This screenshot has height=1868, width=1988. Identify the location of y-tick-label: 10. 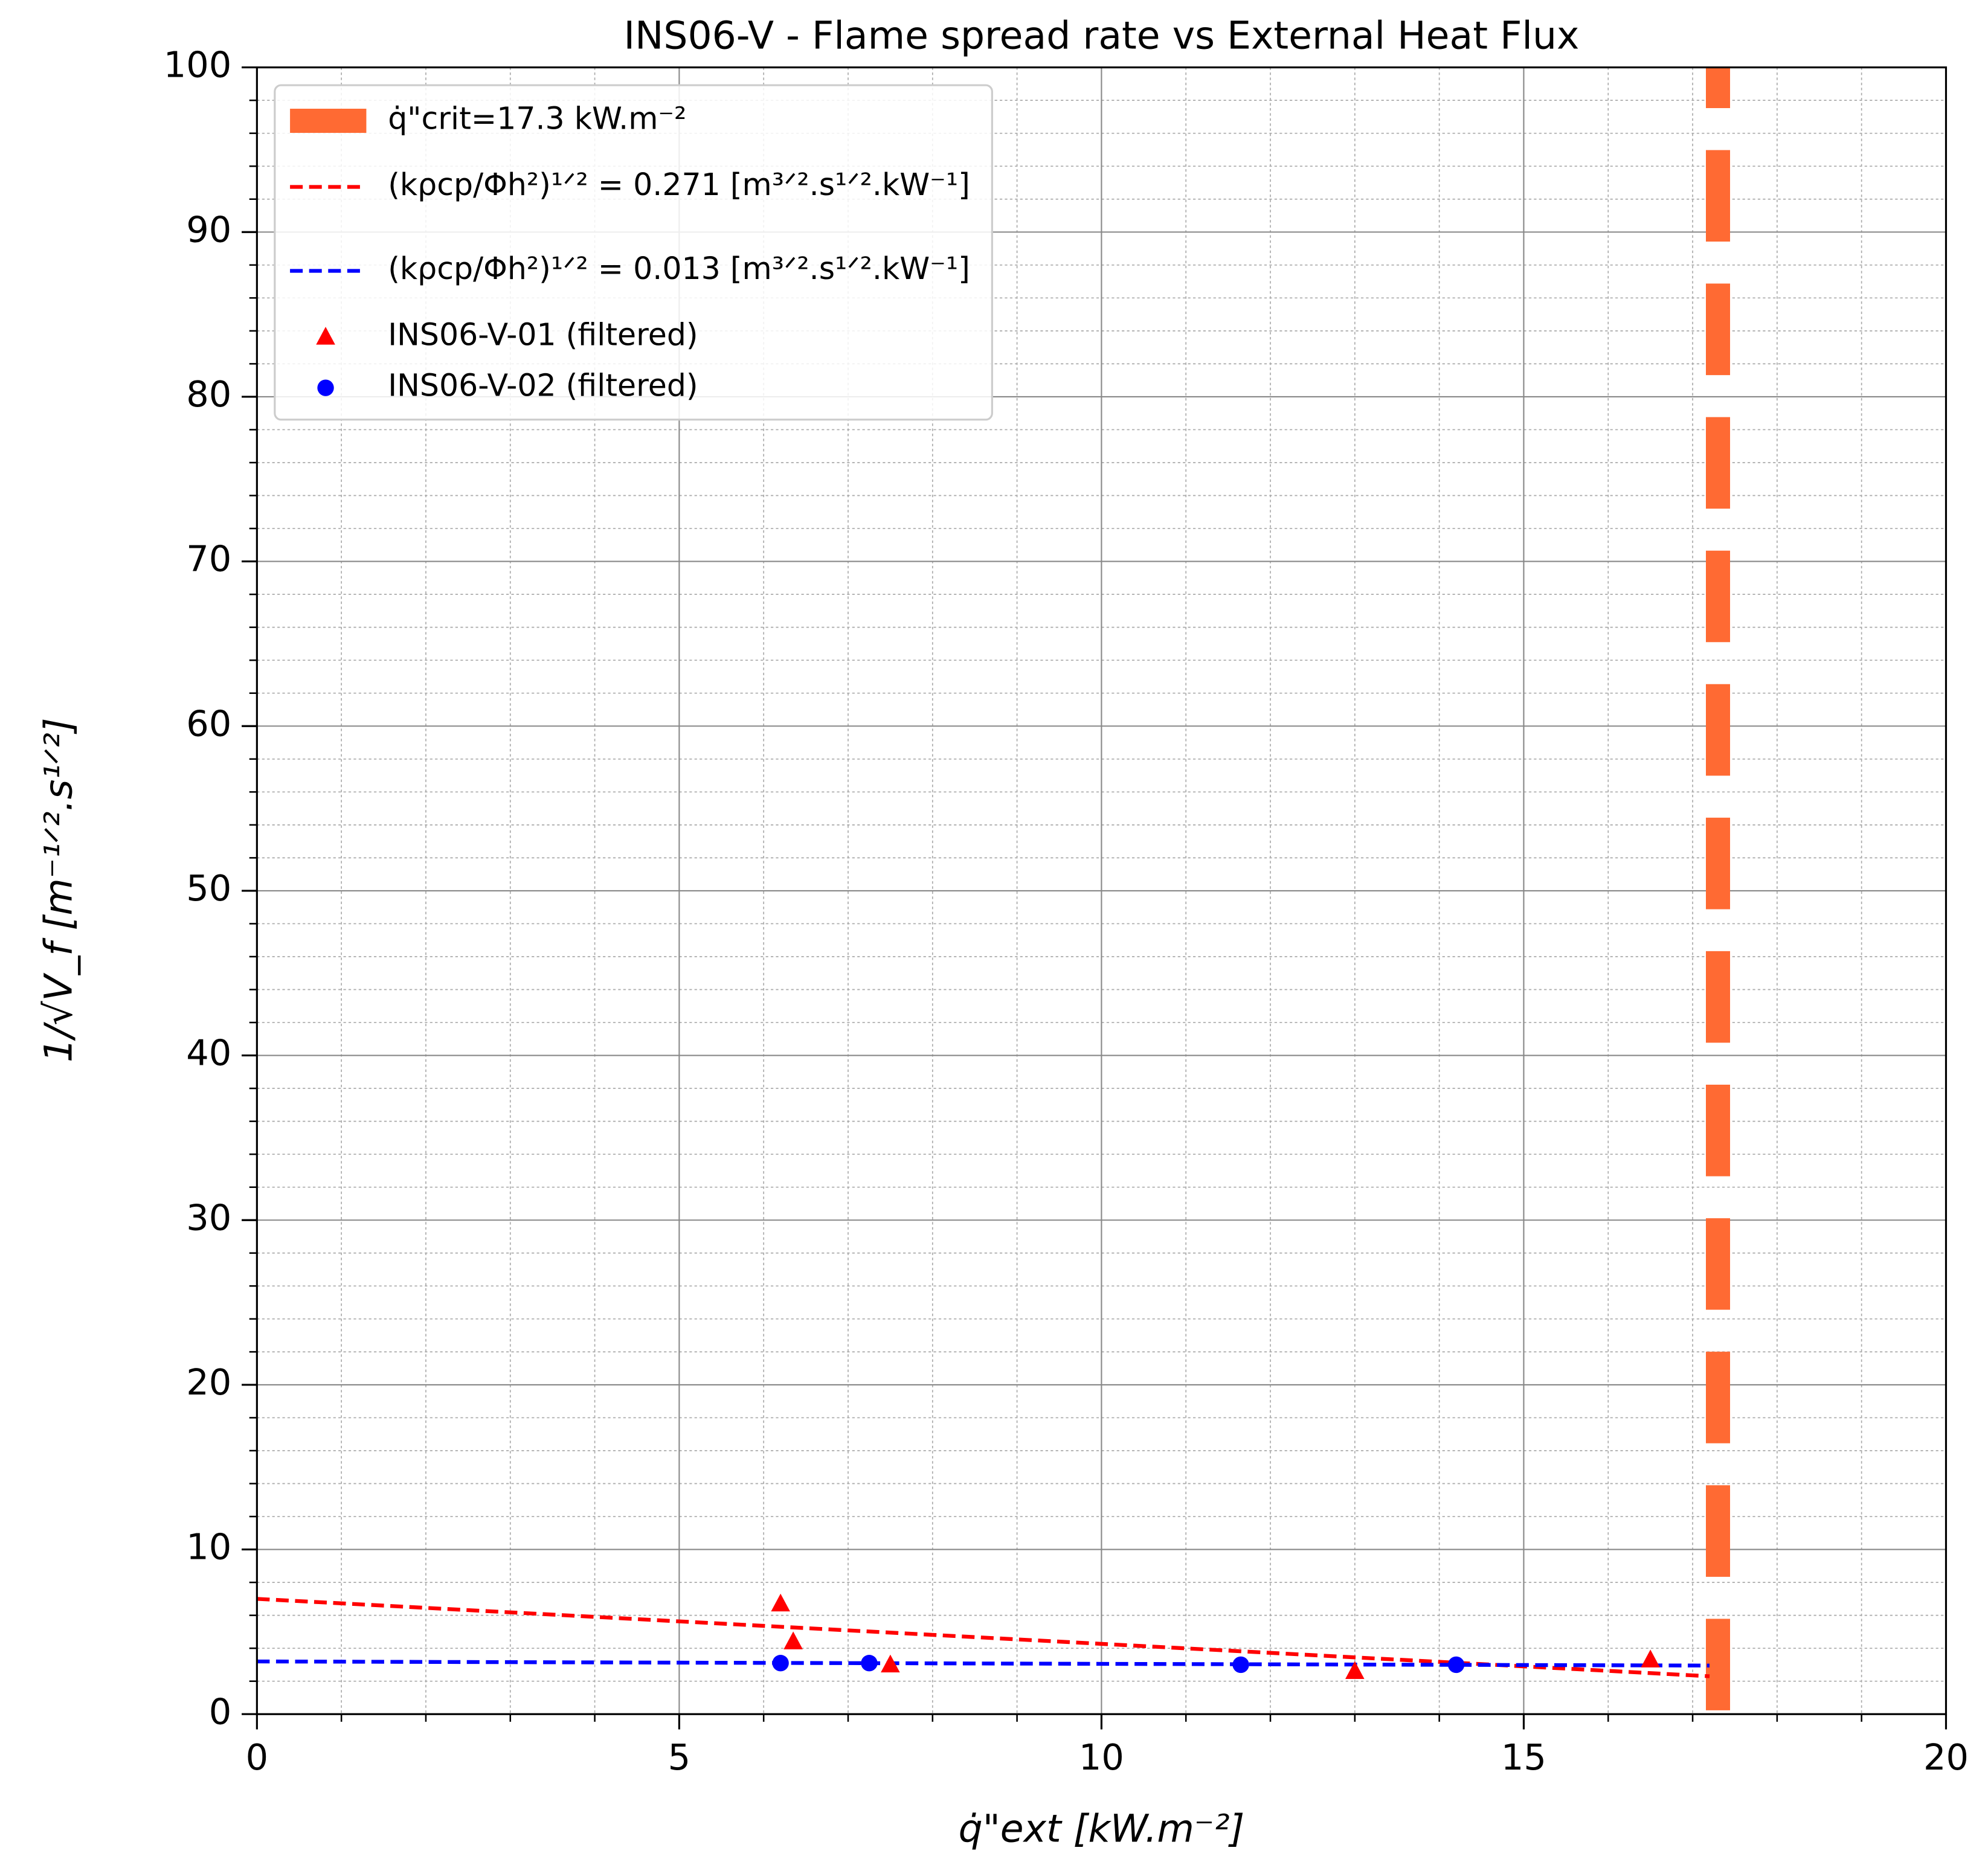
(208, 1547).